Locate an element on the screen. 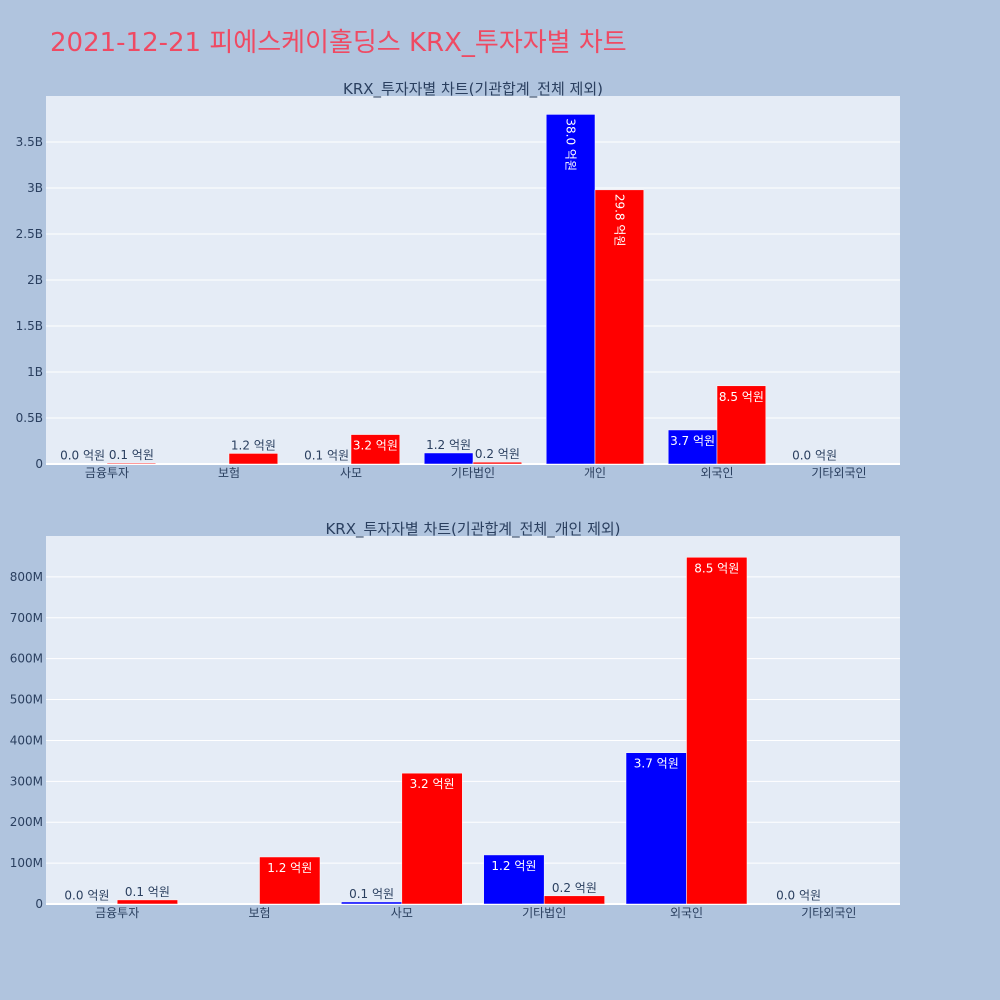  y-tick-label: 2B is located at coordinates (35, 280).